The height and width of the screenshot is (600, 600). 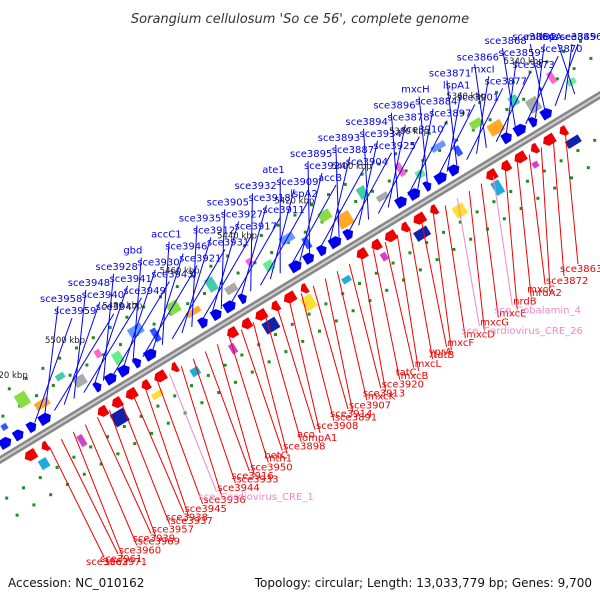 I want to click on gene-label: sce3928, so click(x=117, y=267).